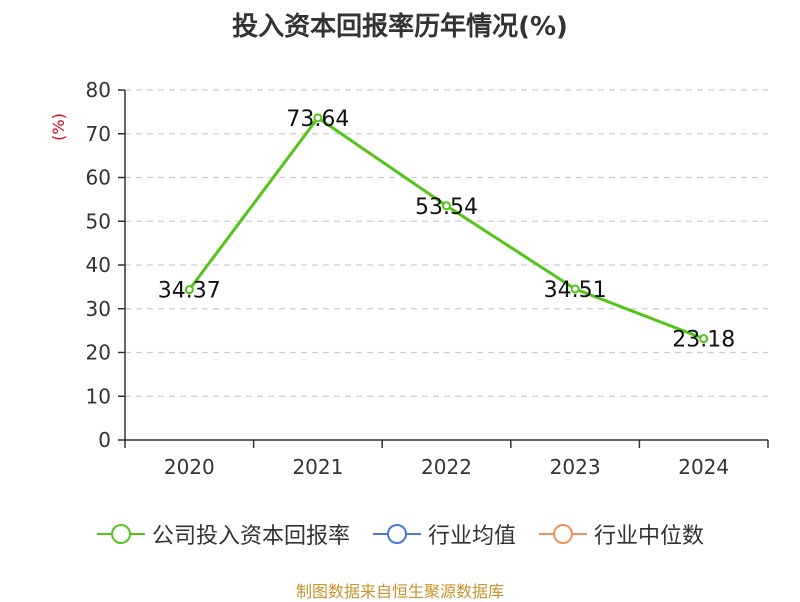  Describe the element at coordinates (98, 309) in the screenshot. I see `y-tick-label: 30` at that location.